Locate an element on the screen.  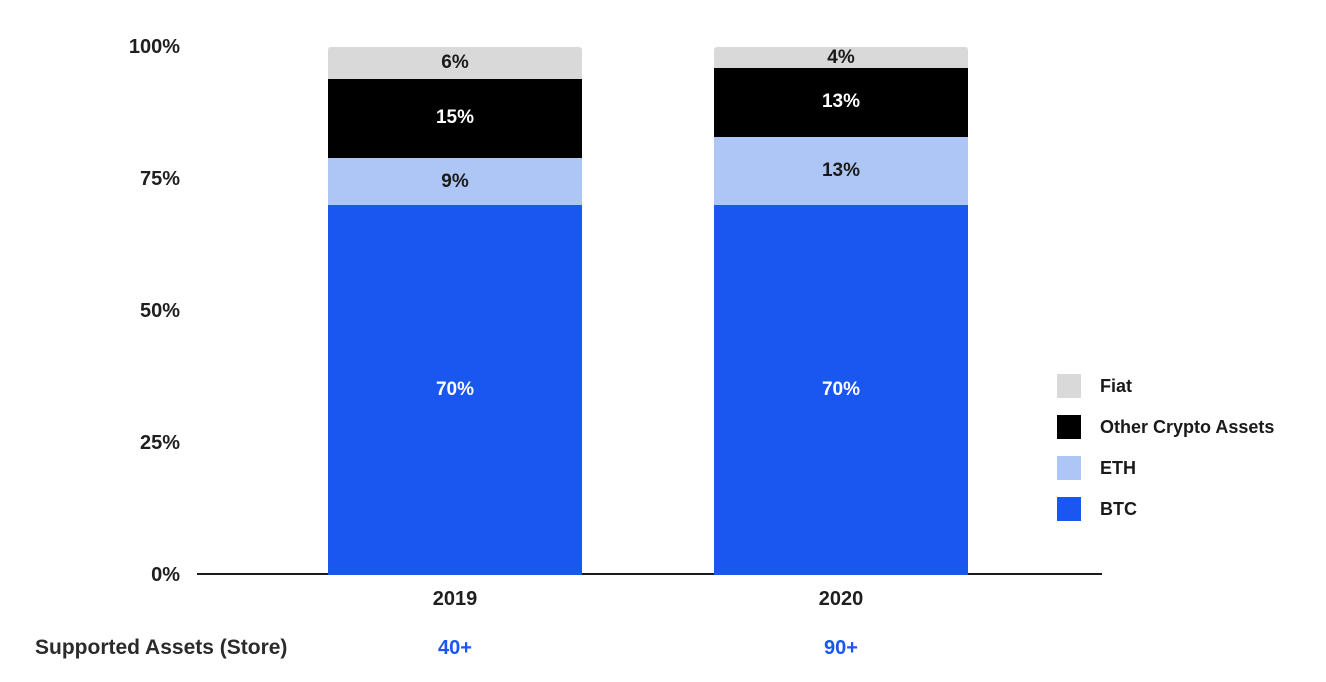
x-category-label: 2020 is located at coordinates (841, 599).